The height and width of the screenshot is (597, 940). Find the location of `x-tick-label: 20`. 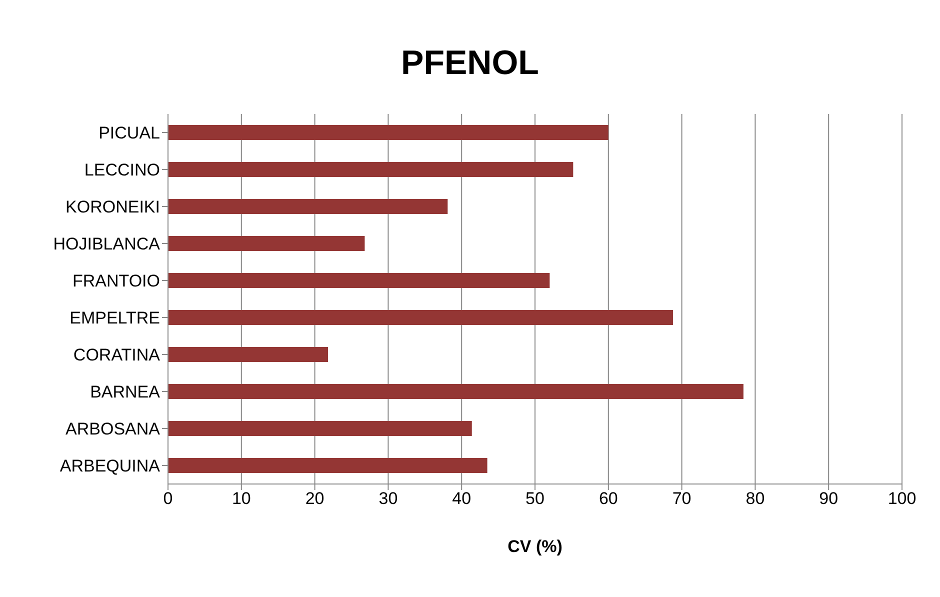

x-tick-label: 20 is located at coordinates (314, 498).